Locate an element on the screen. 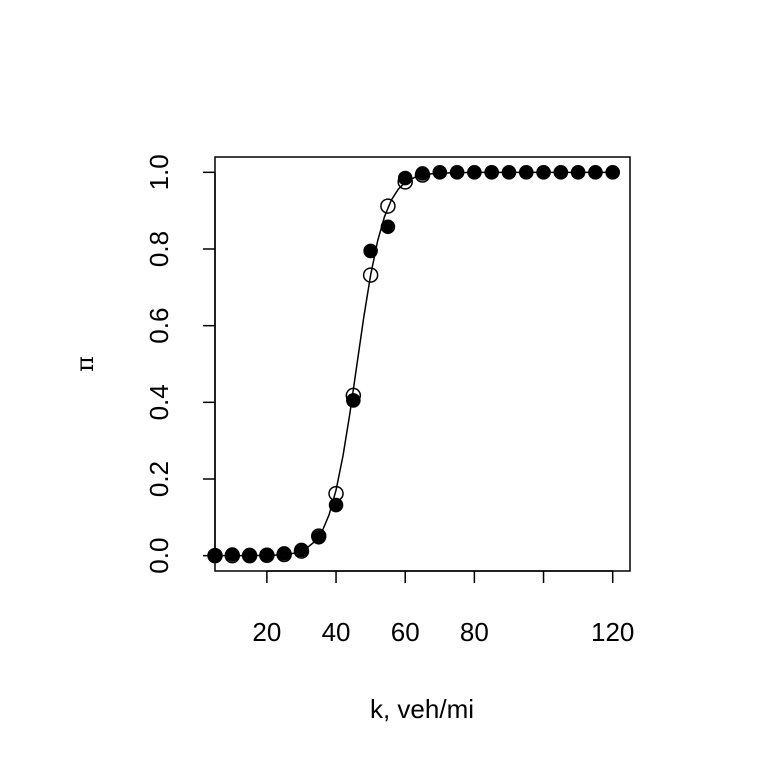 The width and height of the screenshot is (768, 768). x-tick-label: 20 is located at coordinates (266, 632).